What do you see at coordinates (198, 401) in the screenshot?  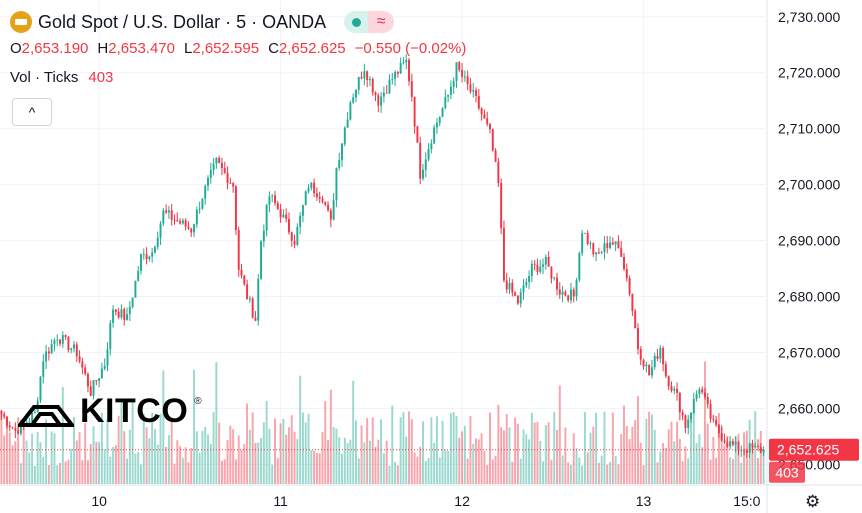 I see `registered-mark: ®` at bounding box center [198, 401].